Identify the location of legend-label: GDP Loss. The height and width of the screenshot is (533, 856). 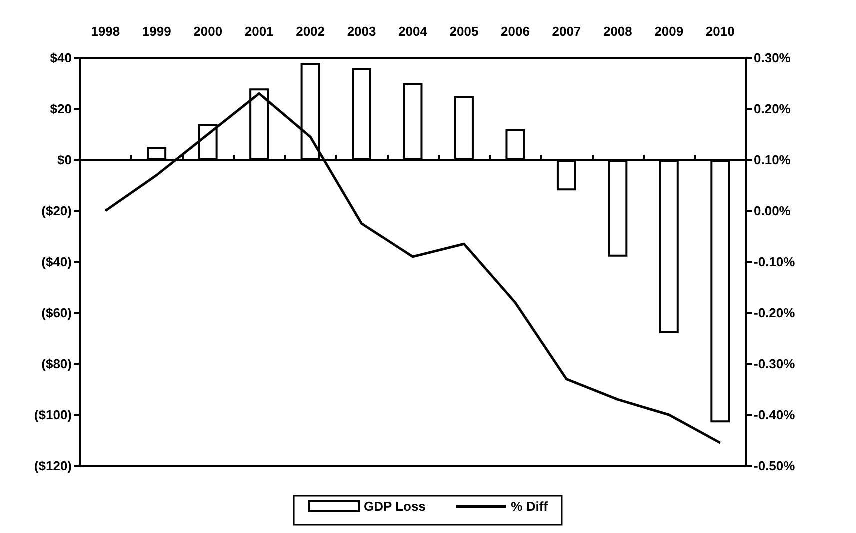
(395, 506).